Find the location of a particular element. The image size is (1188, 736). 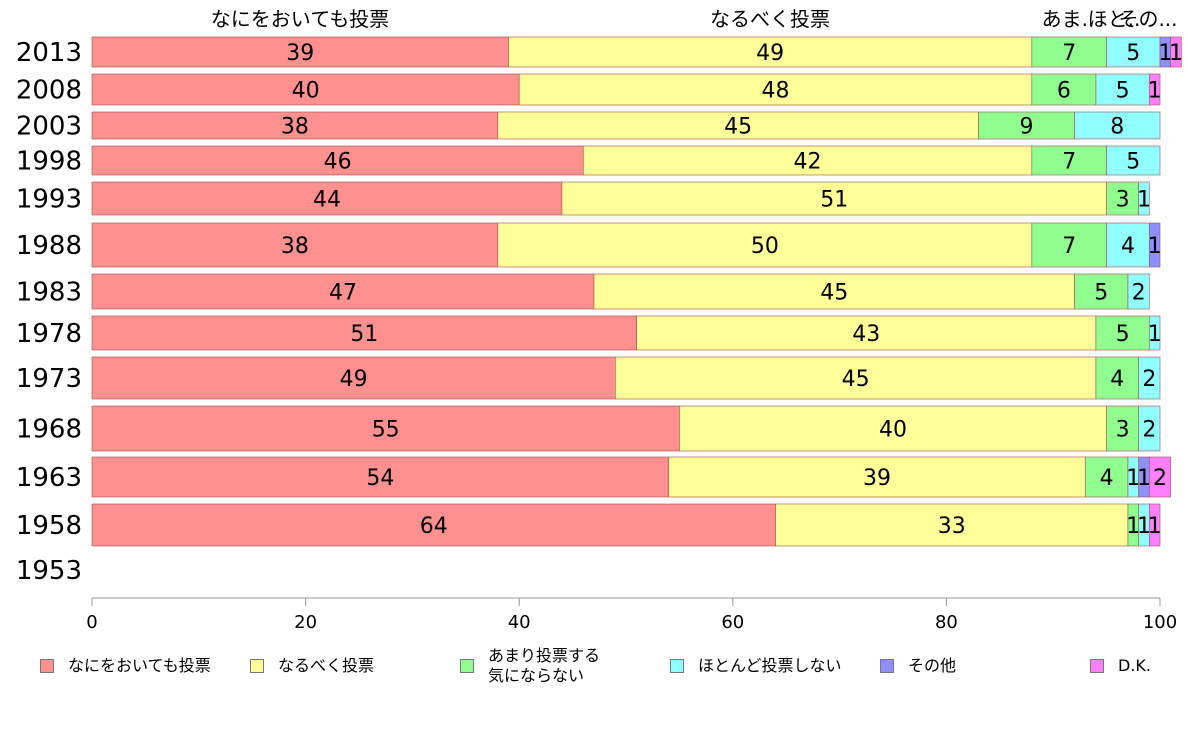

legend-item: あまり投票する 気にならない is located at coordinates (530, 666).